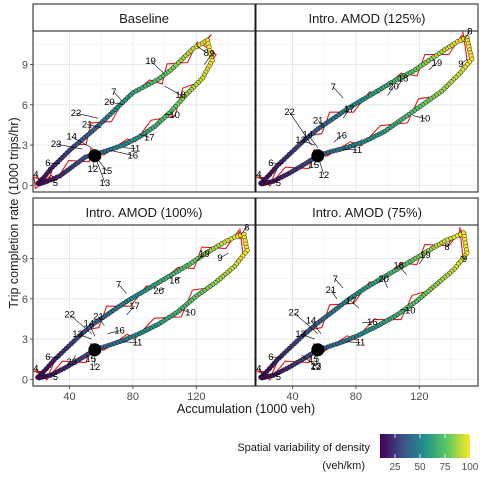  What do you see at coordinates (25, 340) in the screenshot?
I see `y-tick-label: 3` at bounding box center [25, 340].